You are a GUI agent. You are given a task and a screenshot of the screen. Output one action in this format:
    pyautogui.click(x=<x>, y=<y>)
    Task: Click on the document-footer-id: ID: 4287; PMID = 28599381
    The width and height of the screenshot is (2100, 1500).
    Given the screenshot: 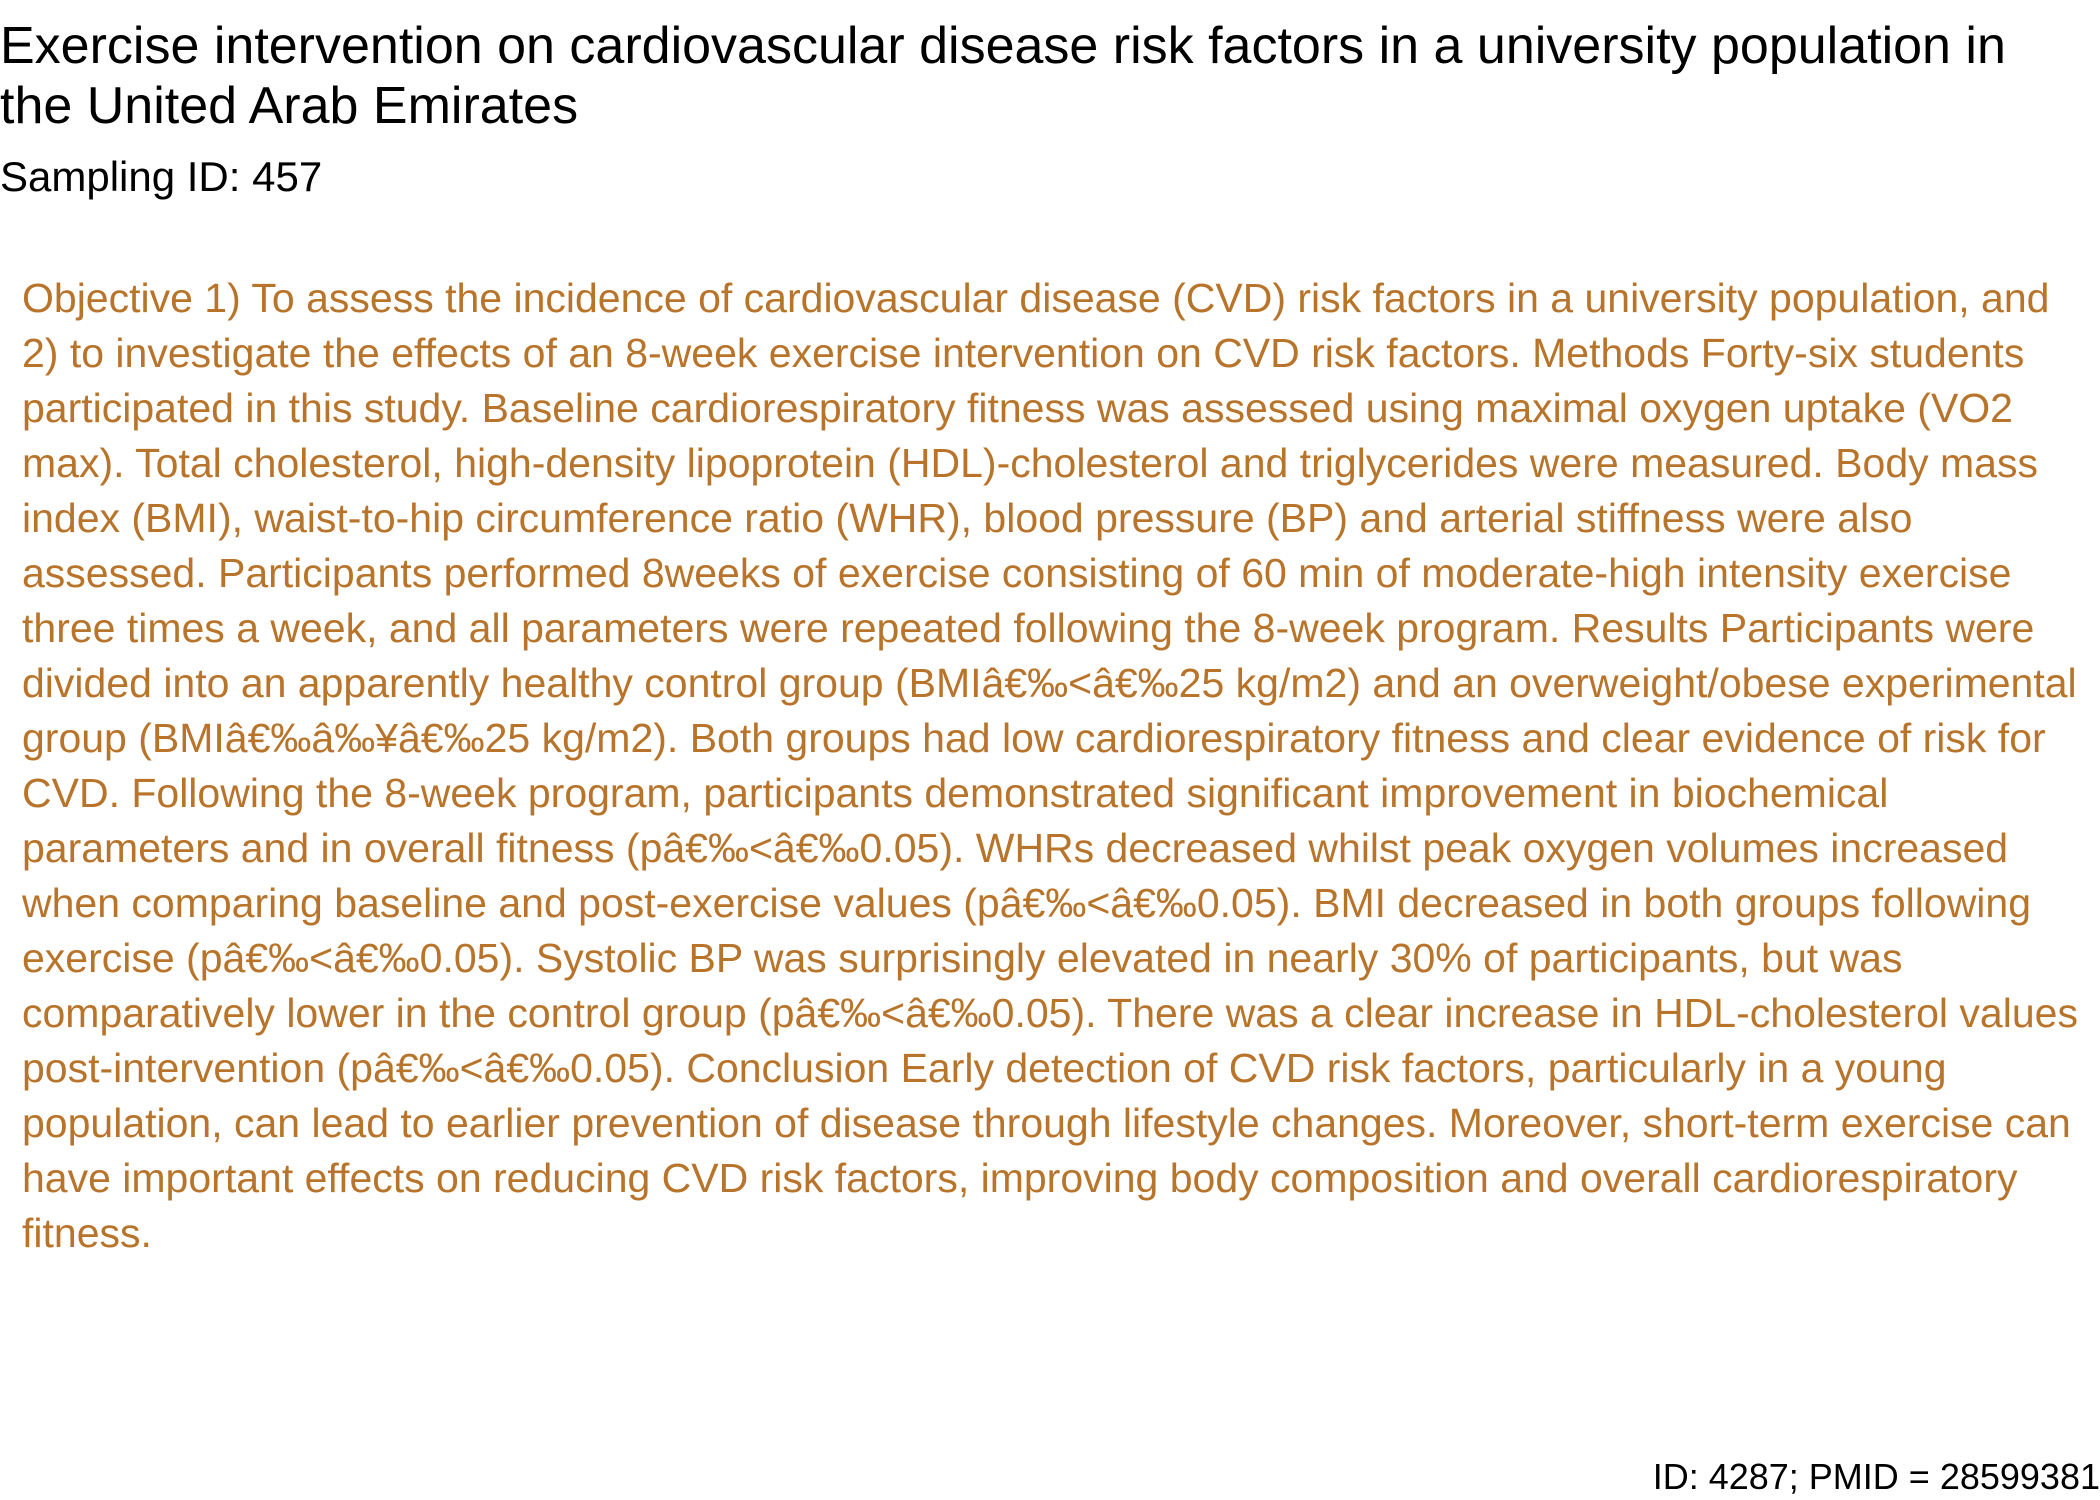 What is the action you would take?
    pyautogui.click(x=1876, y=1476)
    